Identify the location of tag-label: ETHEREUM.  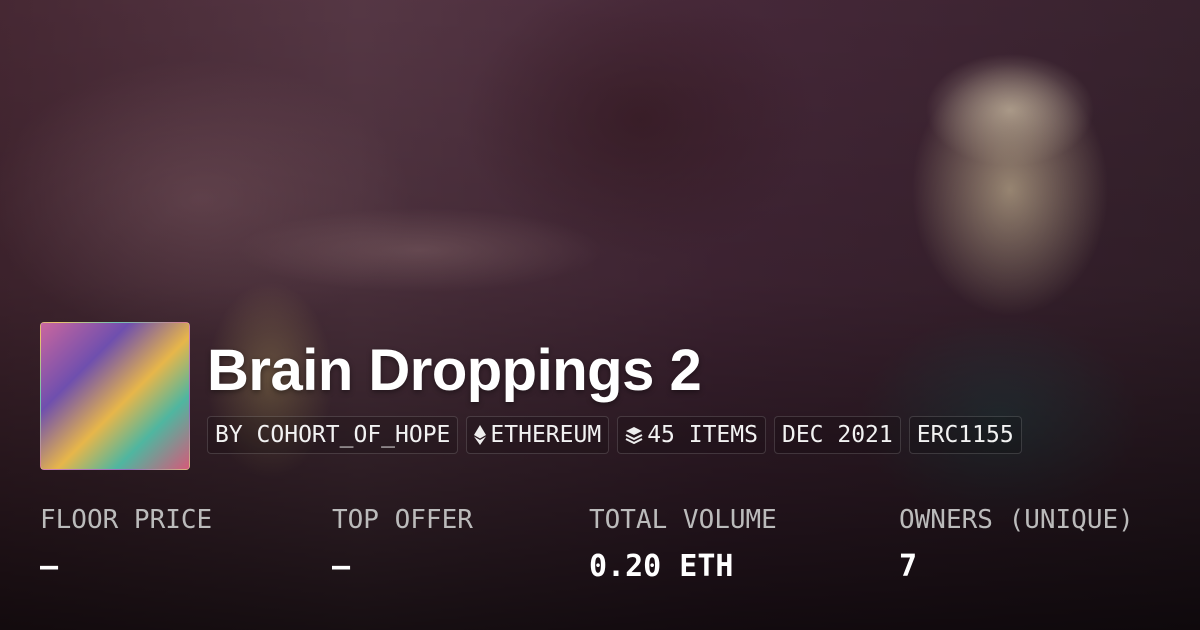
(546, 435).